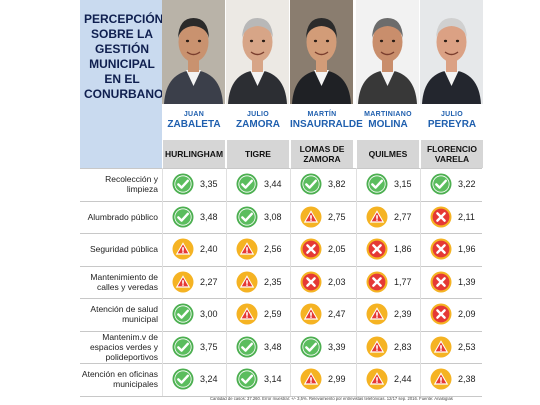  I want to click on rating-value: 2,77, so click(403, 216).